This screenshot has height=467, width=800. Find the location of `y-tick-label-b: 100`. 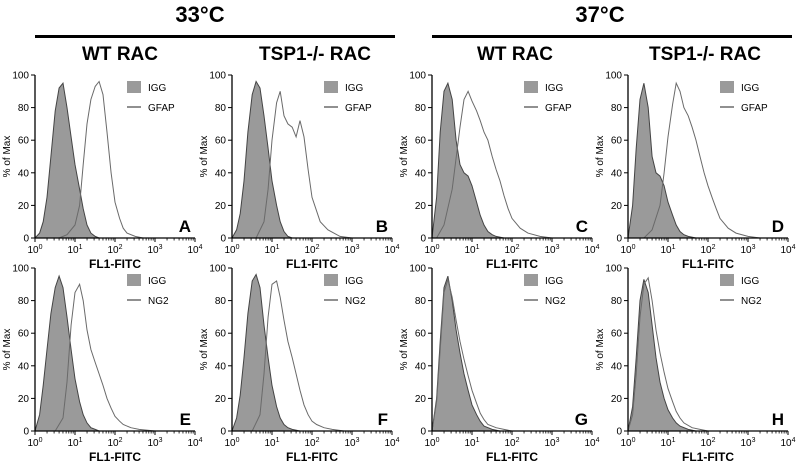

y-tick-label-b: 100 is located at coordinates (217, 76).